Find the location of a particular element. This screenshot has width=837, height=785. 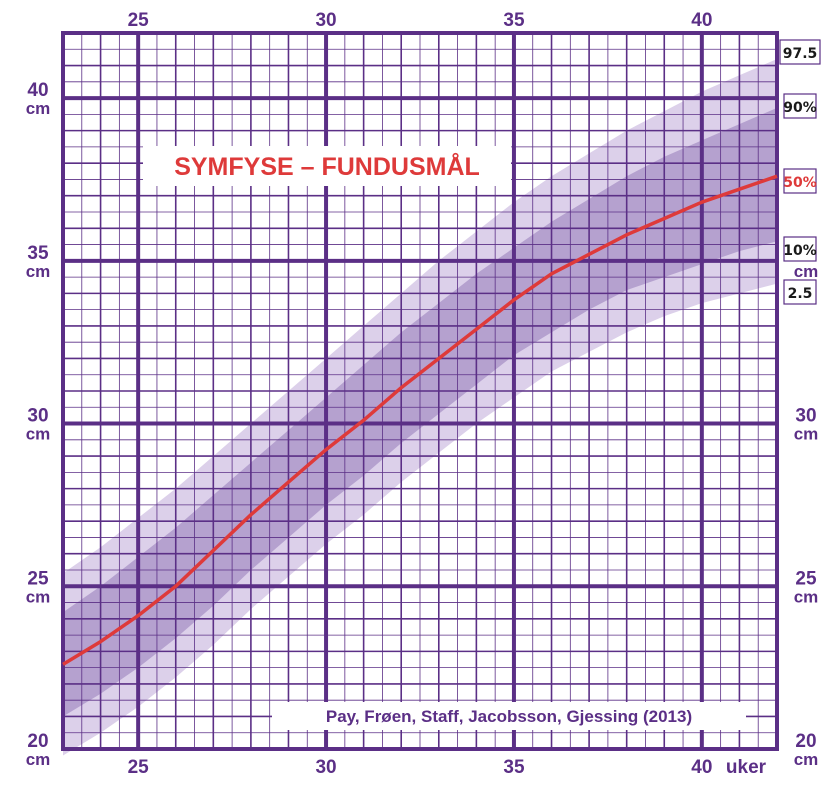

y-tick-label-right: 30 is located at coordinates (805, 416).